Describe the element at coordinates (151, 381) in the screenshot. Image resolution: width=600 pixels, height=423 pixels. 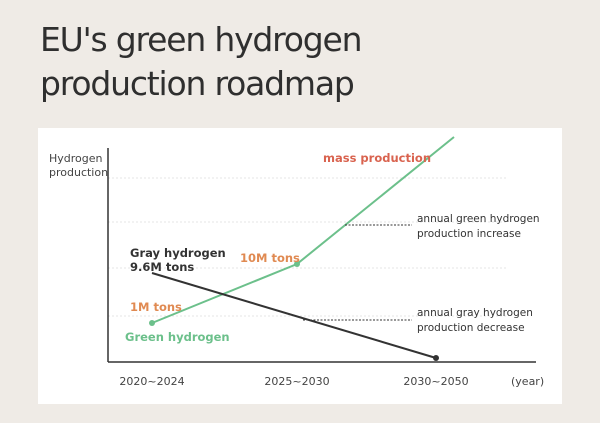
I see `x-tick-label: 2020~2024` at that location.